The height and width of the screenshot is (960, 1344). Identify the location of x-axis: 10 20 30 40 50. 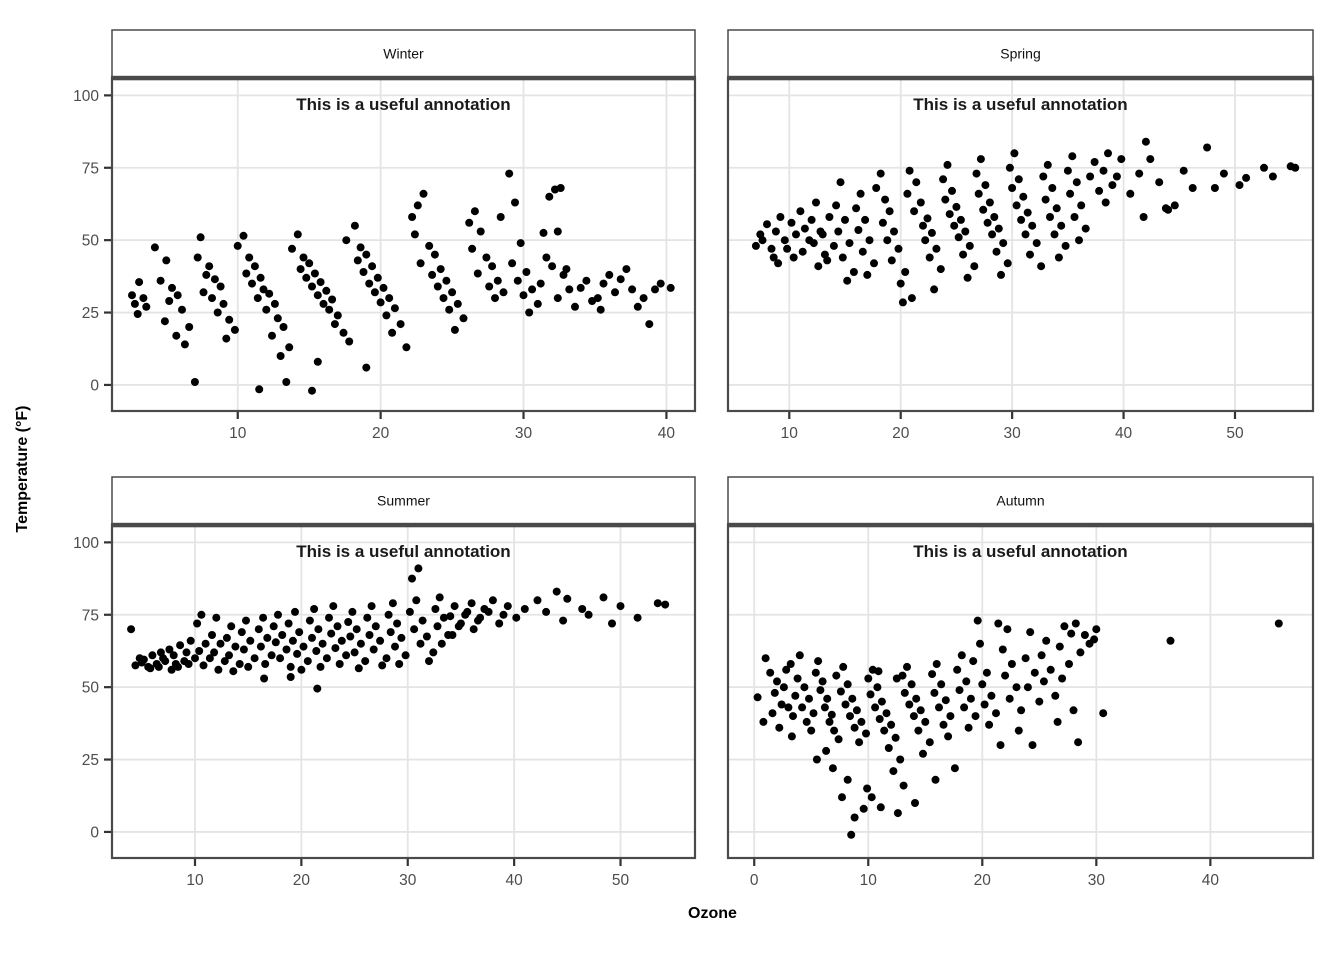
(1012, 427).